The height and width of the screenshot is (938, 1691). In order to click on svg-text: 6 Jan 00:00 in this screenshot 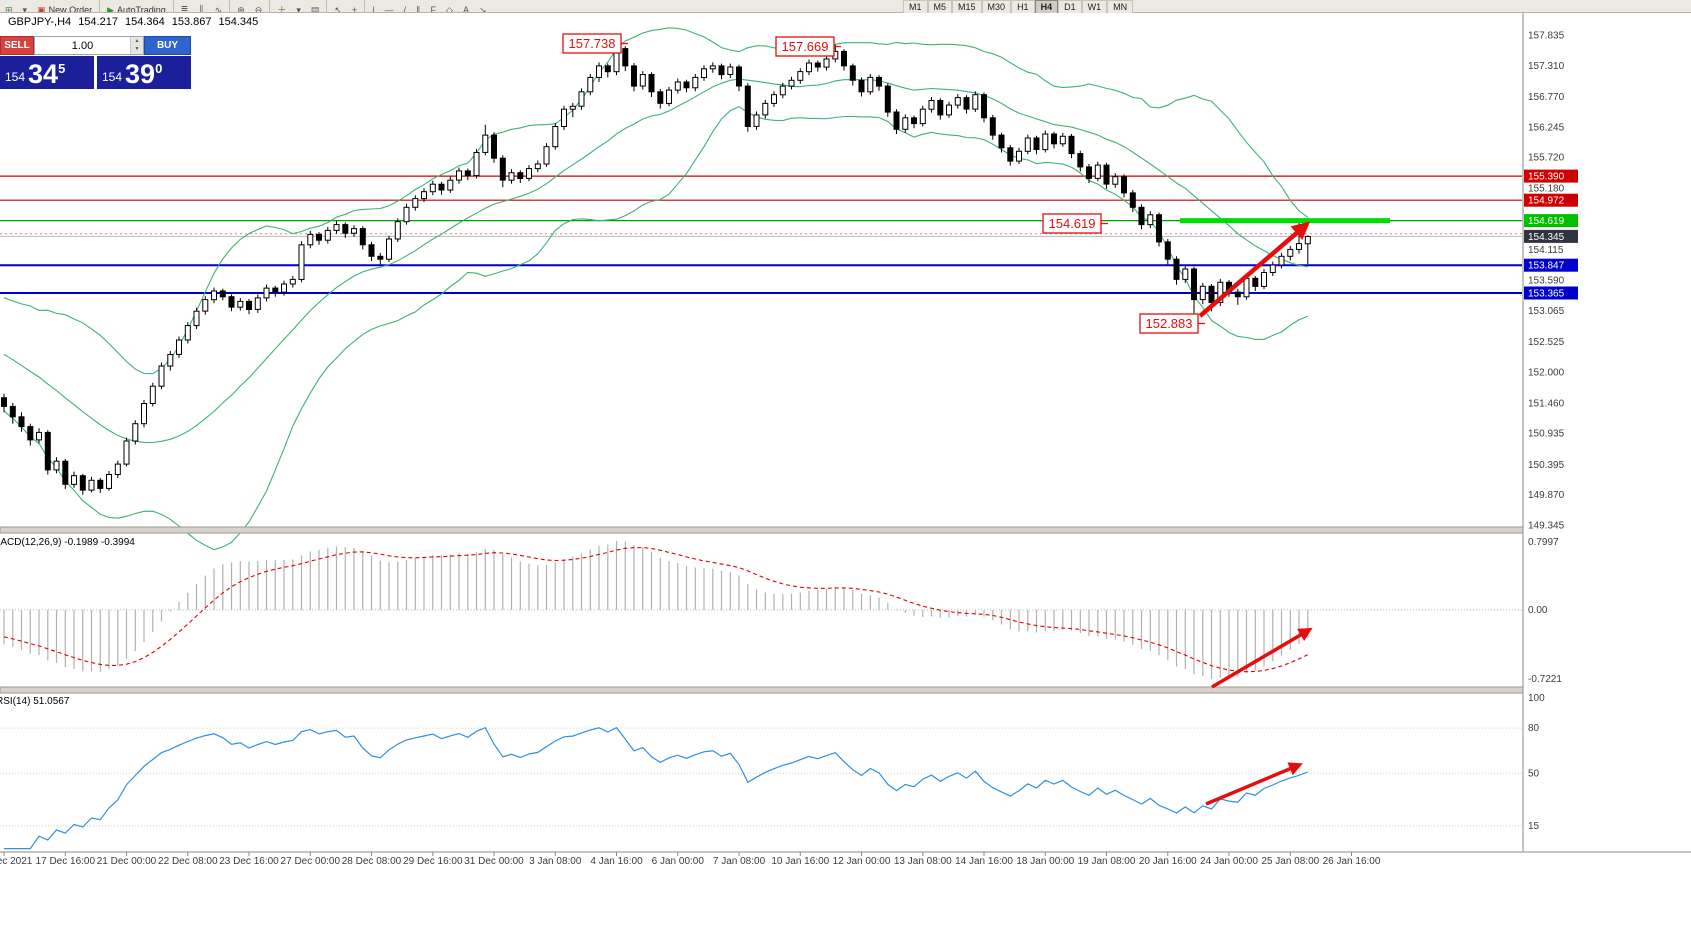, I will do `click(678, 861)`.